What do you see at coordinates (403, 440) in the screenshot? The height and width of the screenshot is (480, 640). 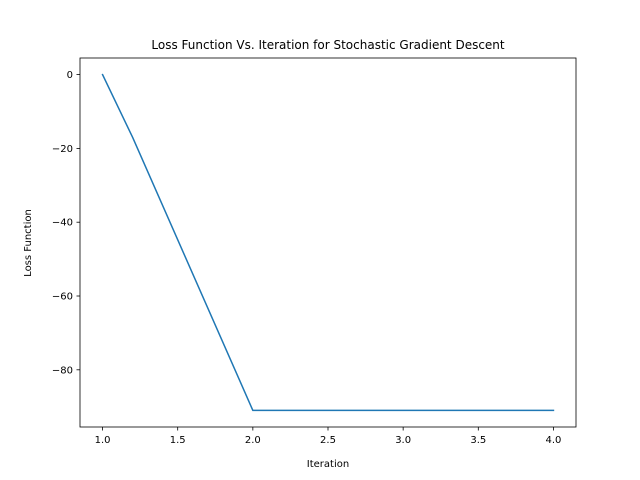 I see `x-tick-label: 3.0` at bounding box center [403, 440].